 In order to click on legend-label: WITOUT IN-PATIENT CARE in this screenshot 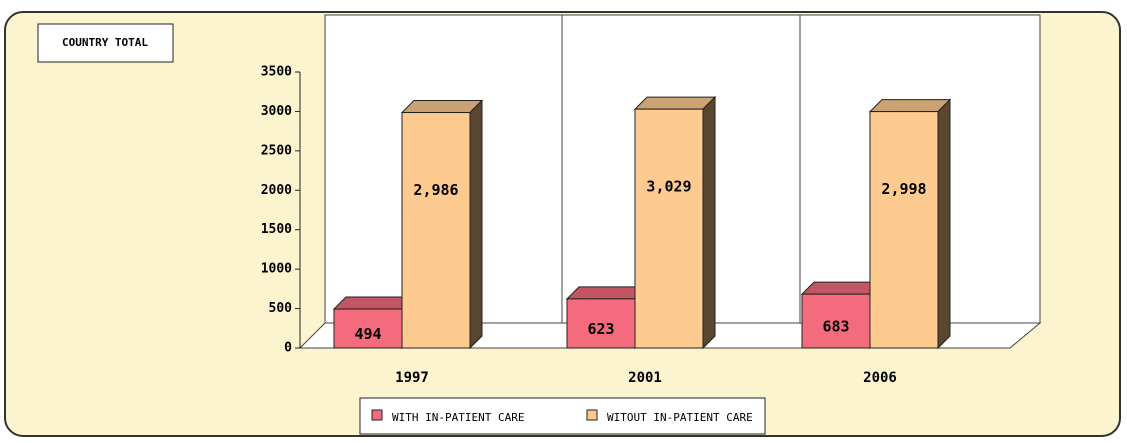, I will do `click(680, 417)`.